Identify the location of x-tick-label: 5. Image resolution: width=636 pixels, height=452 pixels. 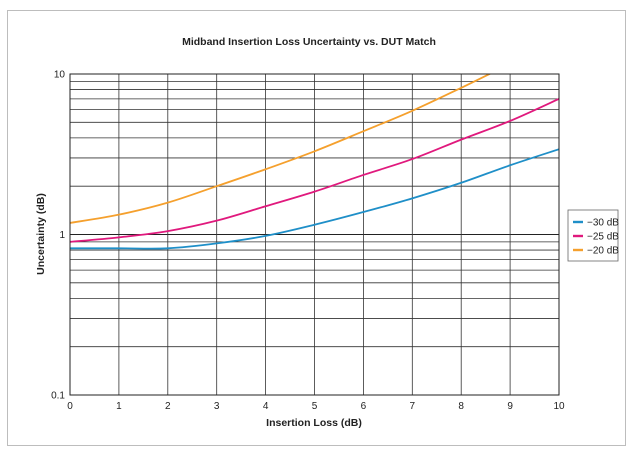
(315, 406).